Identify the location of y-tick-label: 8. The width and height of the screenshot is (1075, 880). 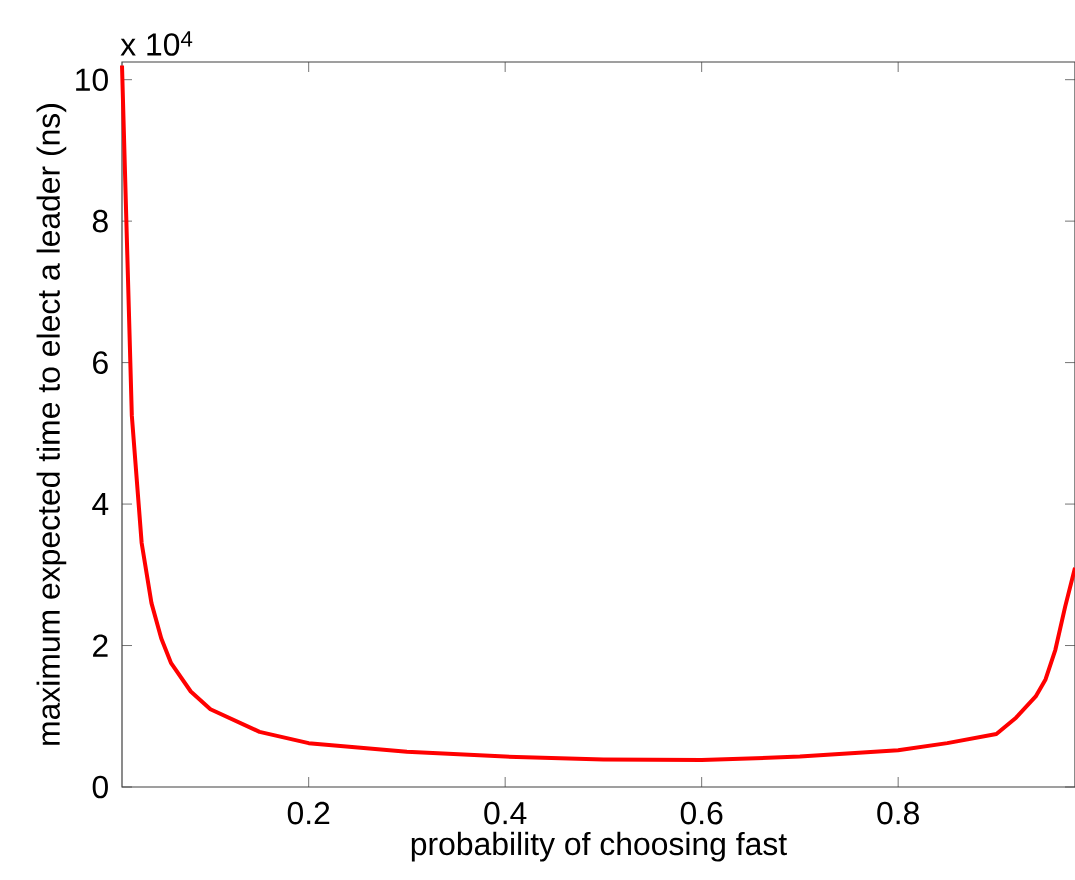
(100, 221).